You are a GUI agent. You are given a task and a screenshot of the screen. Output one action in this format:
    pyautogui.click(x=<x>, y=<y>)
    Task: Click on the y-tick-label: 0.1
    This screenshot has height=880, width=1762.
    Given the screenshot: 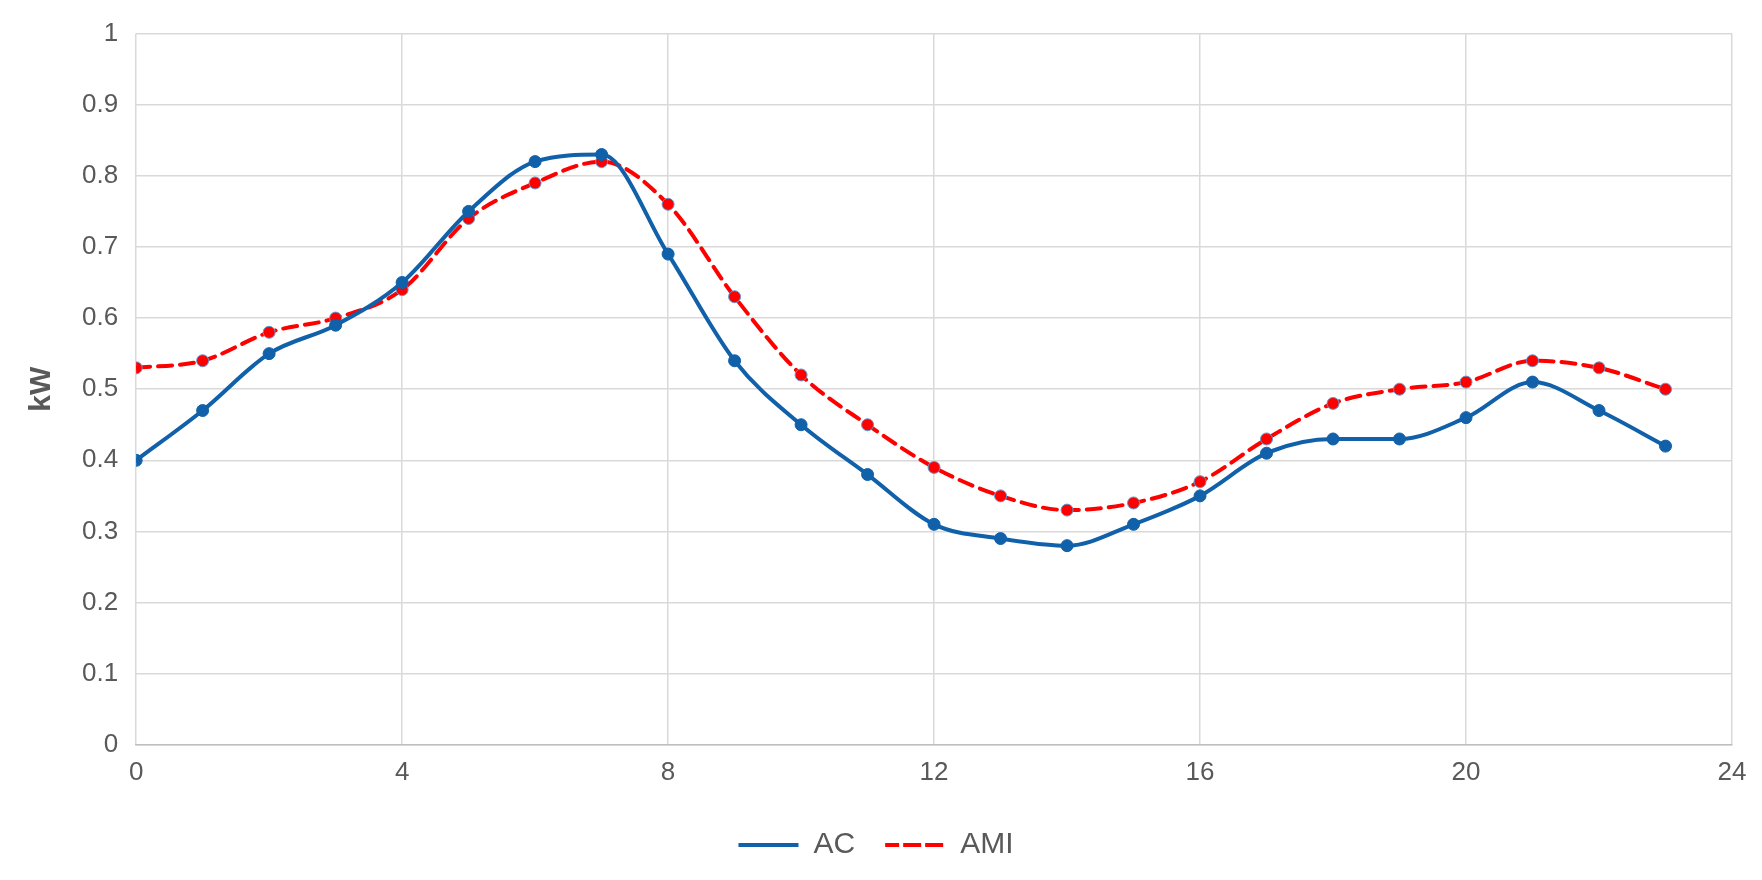 What is the action you would take?
    pyautogui.click(x=100, y=671)
    